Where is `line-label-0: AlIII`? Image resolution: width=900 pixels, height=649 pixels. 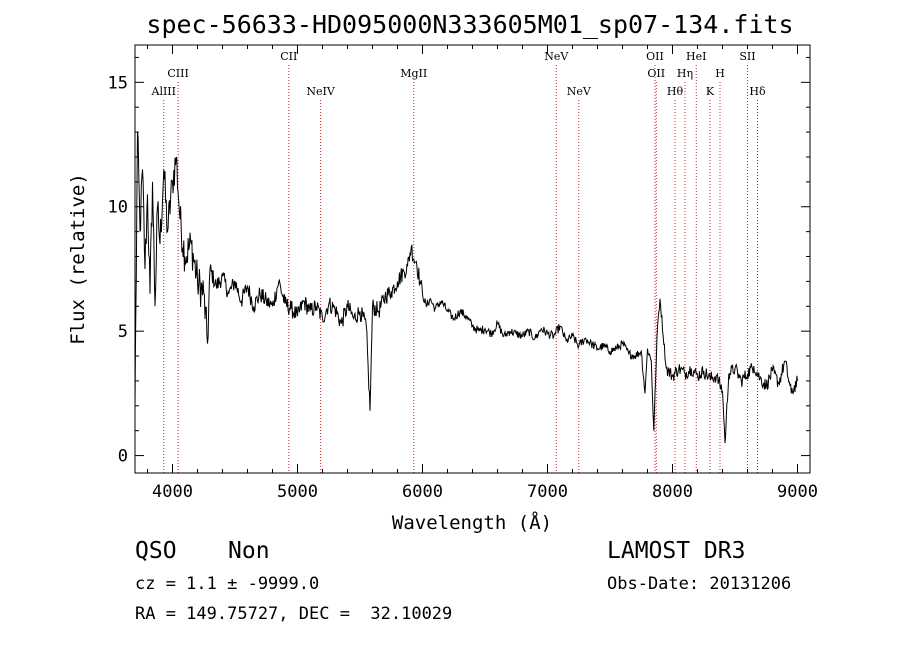 line-label-0: AlIII is located at coordinates (164, 91).